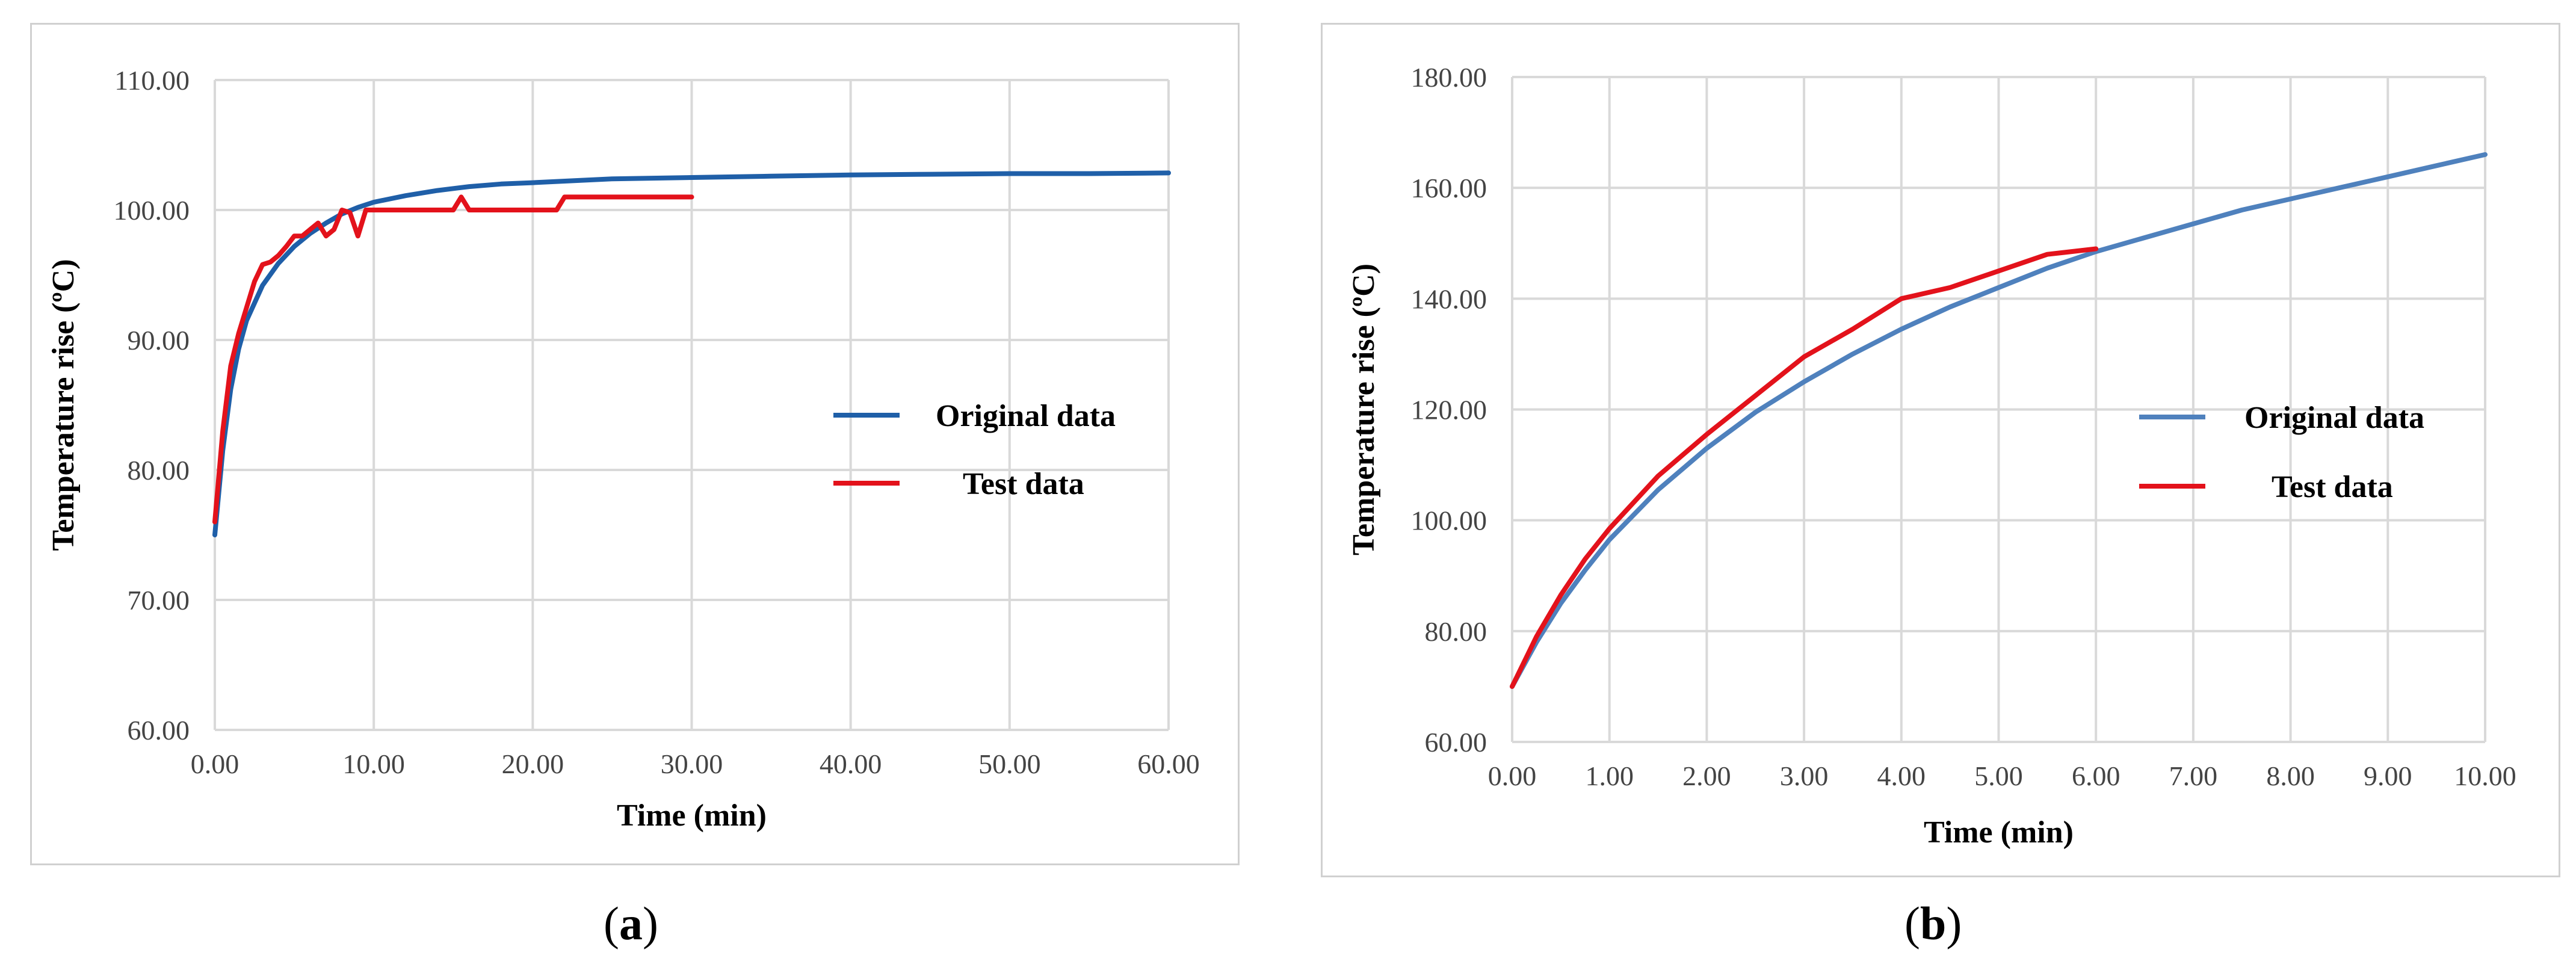 The width and height of the screenshot is (2576, 976). I want to click on y-tick-label: 90.00, so click(159, 340).